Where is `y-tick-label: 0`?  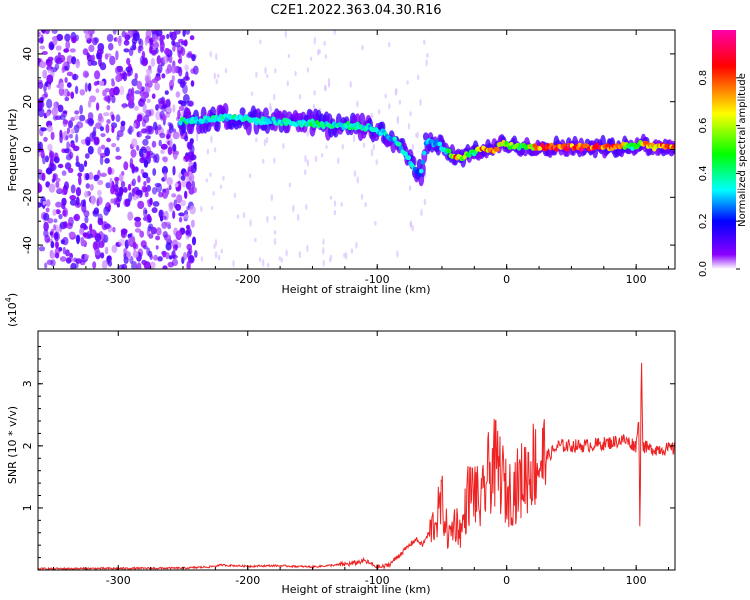
y-tick-label: 0 is located at coordinates (27, 149).